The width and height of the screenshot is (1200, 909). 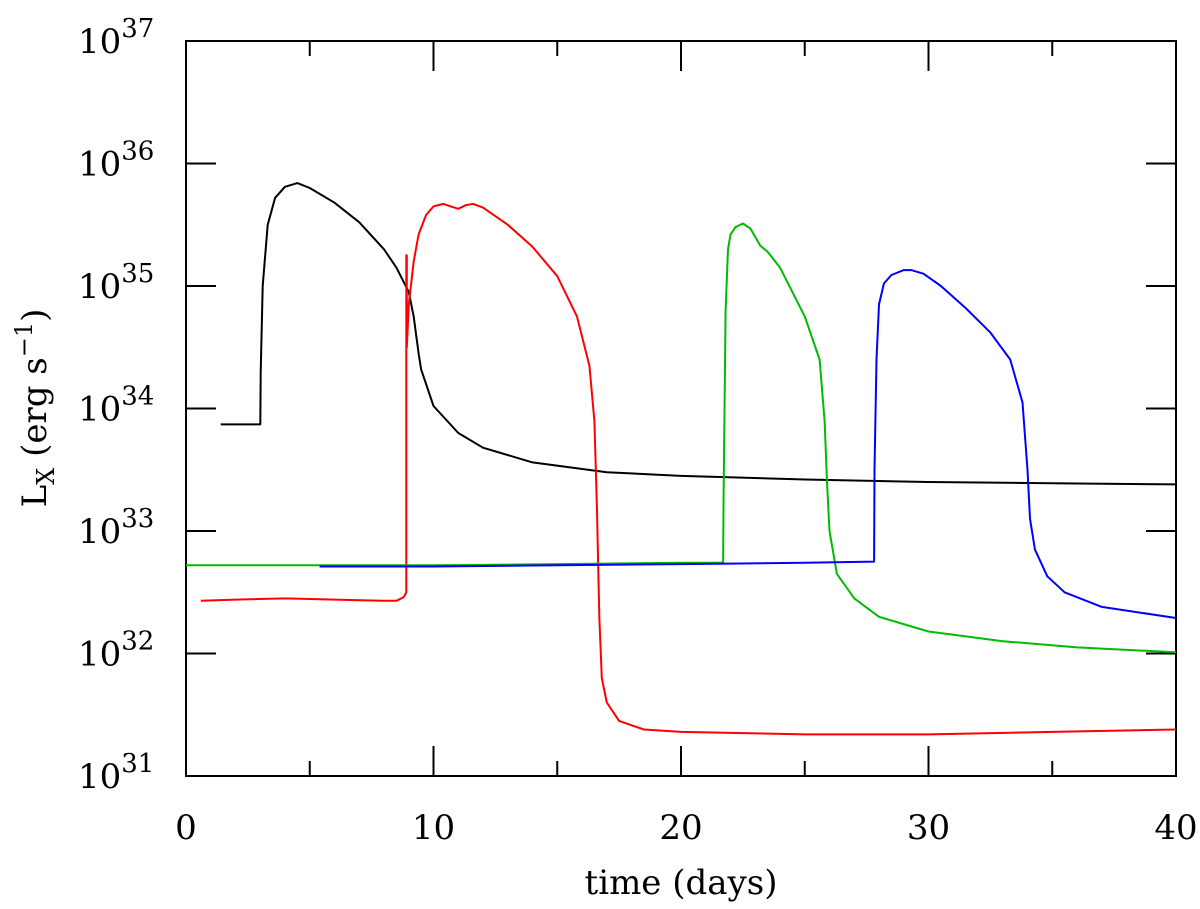 What do you see at coordinates (116, 773) in the screenshot?
I see `y-tick-label: 1031` at bounding box center [116, 773].